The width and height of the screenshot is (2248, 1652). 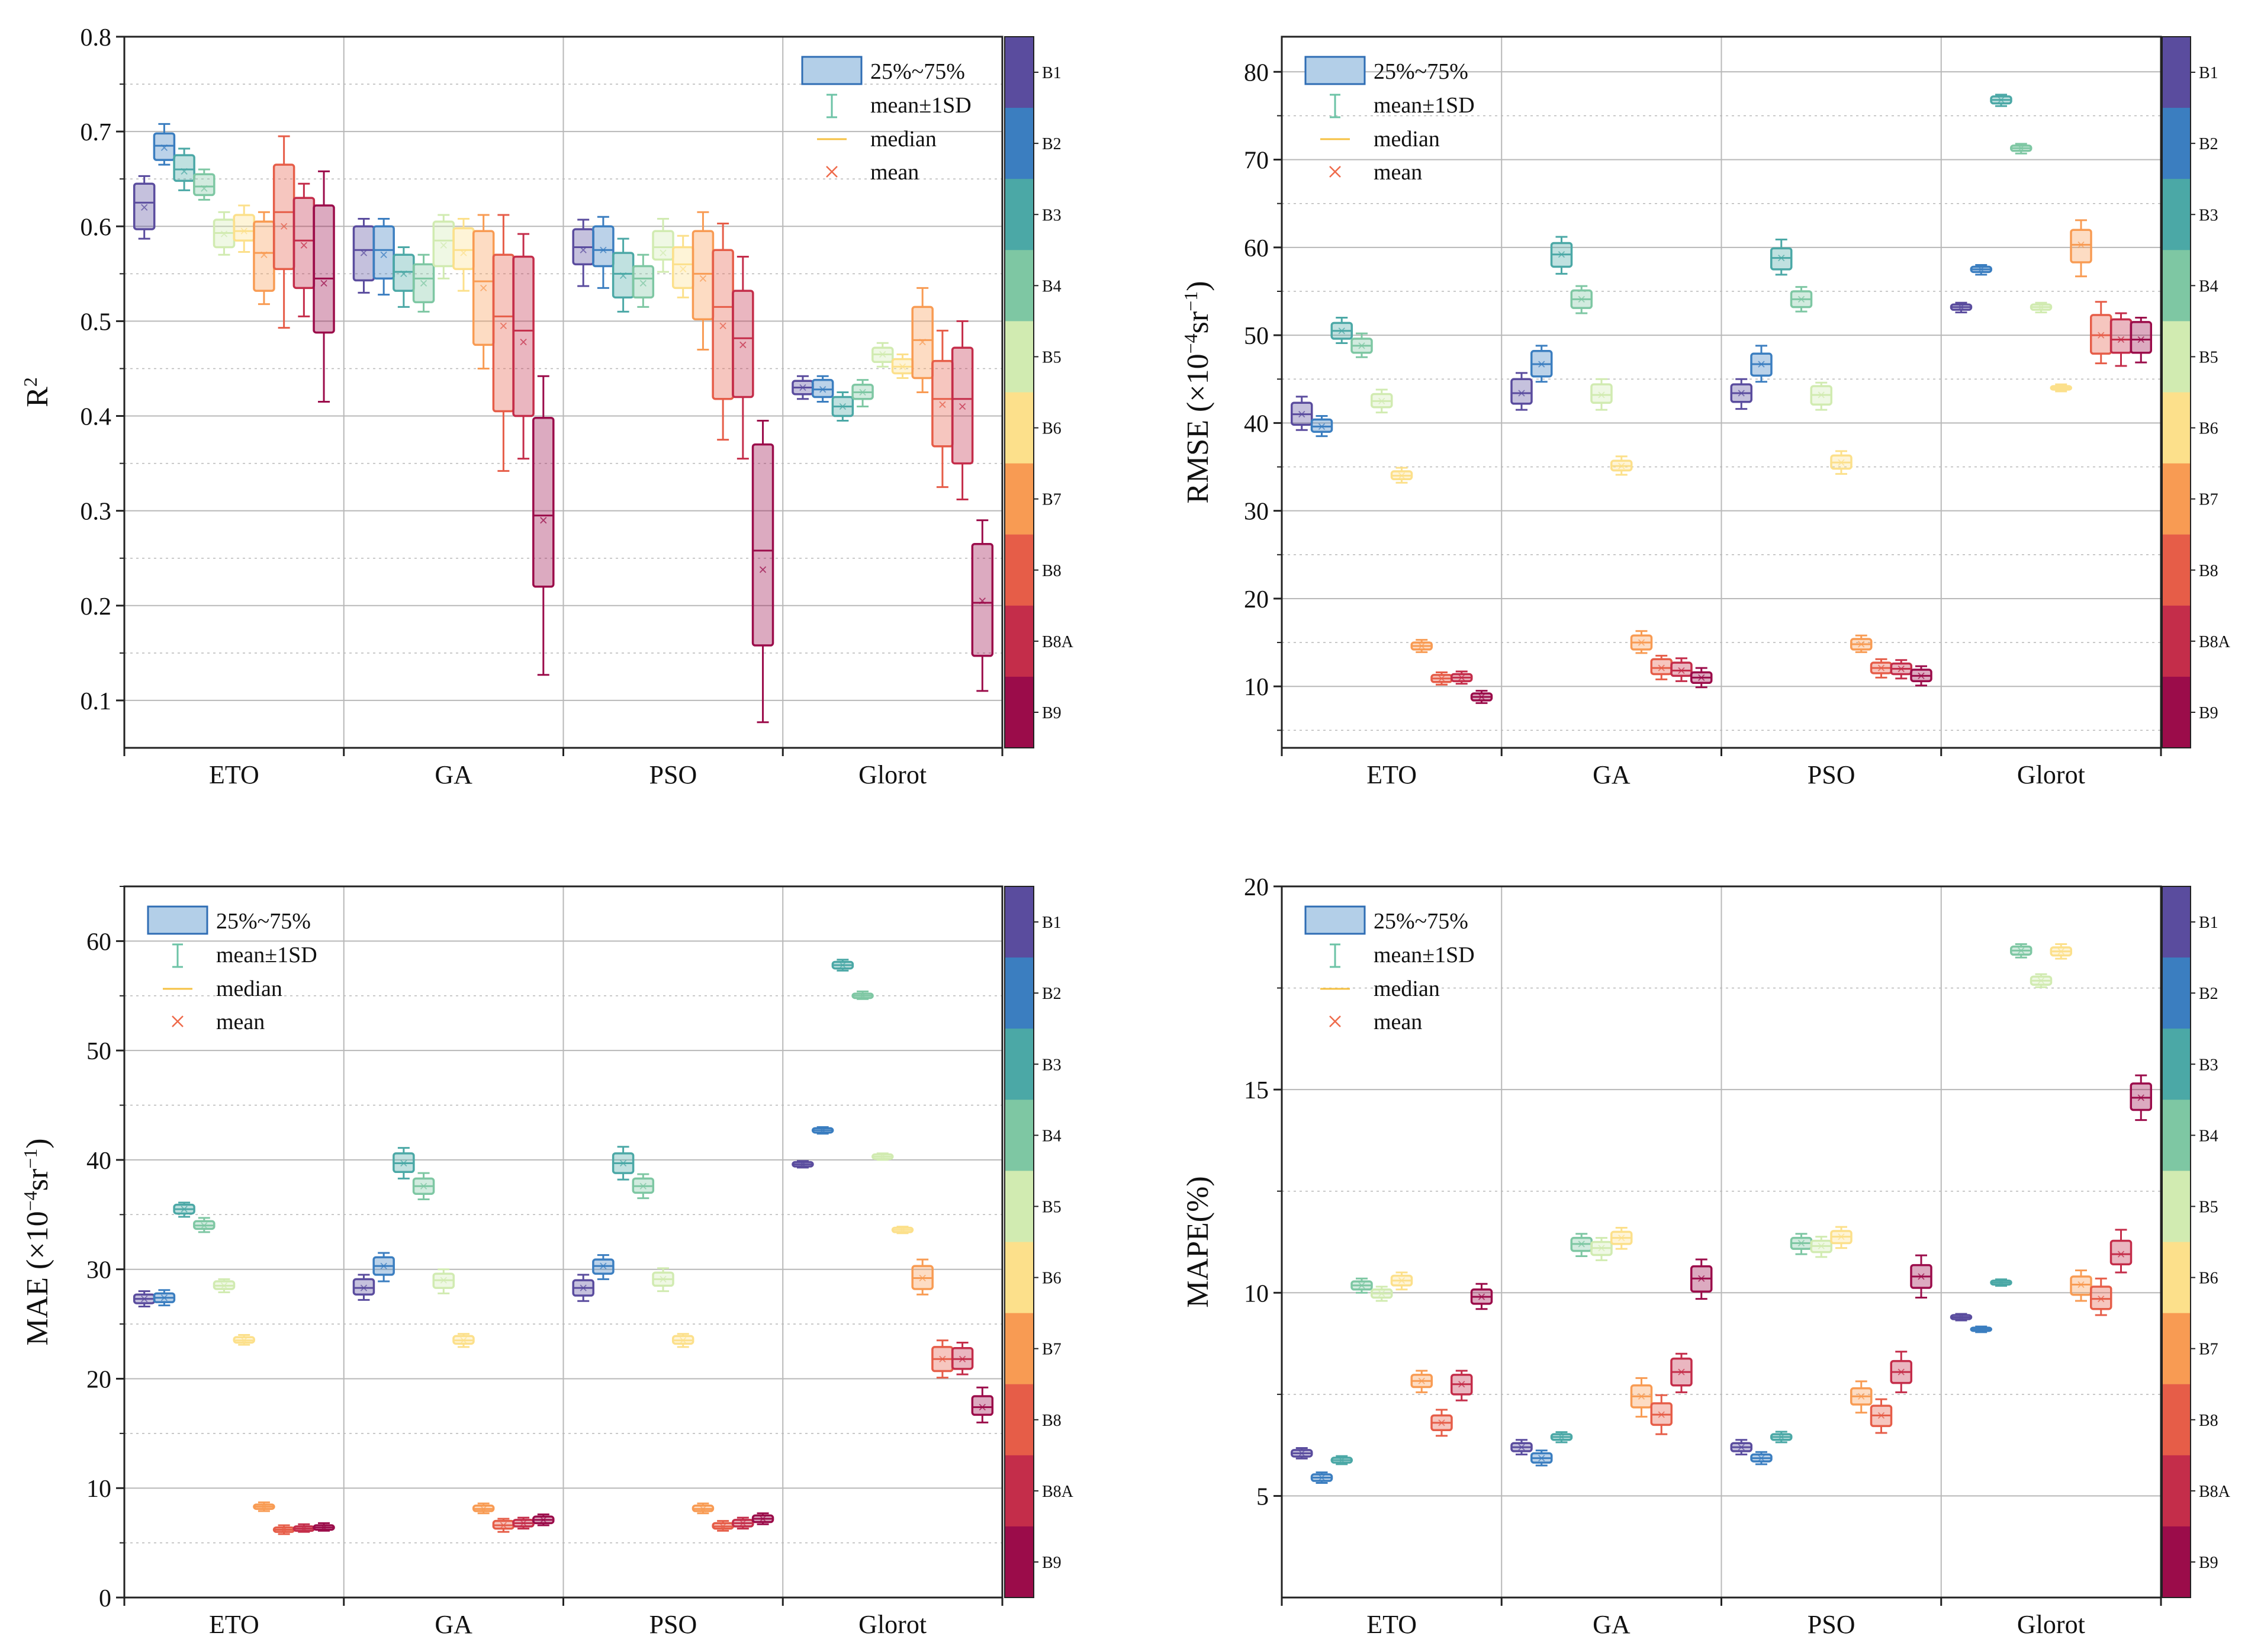 I want to click on box-ETO-B7, so click(x=1421, y=1381).